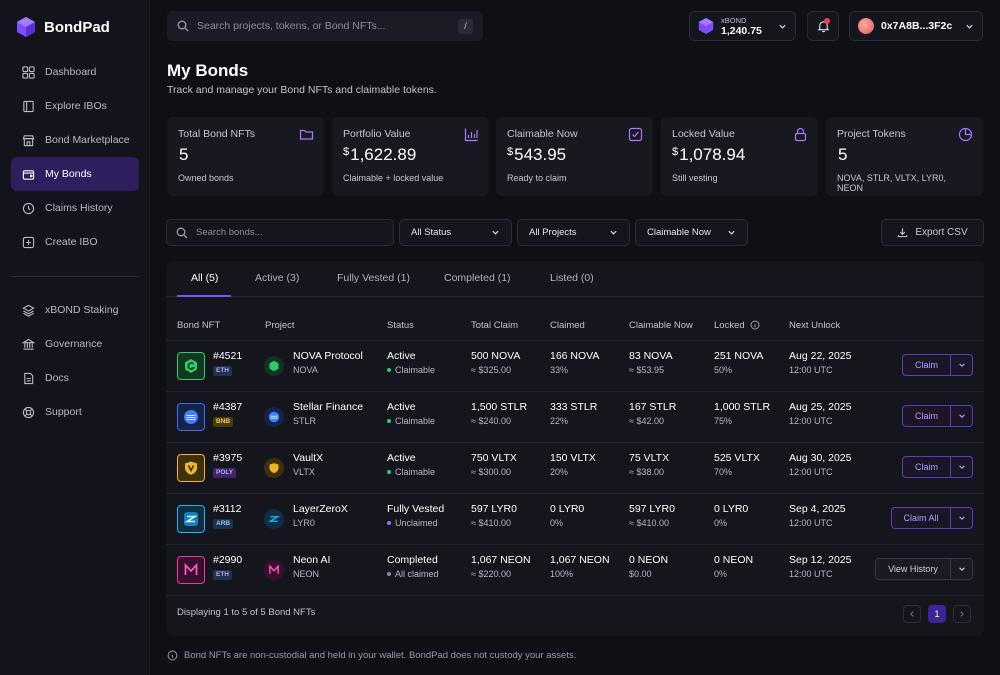 This screenshot has height=675, width=1000. I want to click on check-square-icon, so click(635, 134).